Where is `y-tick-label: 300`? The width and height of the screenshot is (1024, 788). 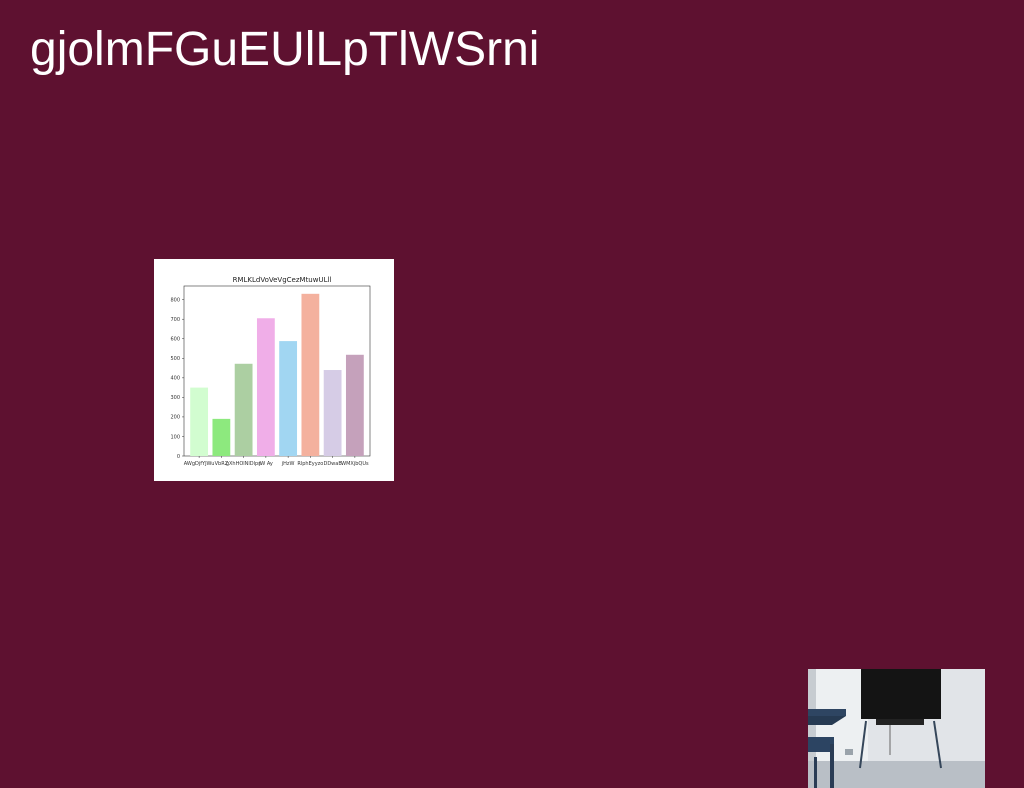
y-tick-label: 300 is located at coordinates (175, 398).